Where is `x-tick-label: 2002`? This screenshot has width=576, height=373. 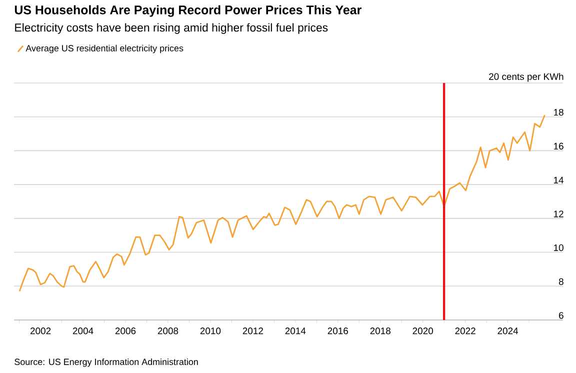 x-tick-label: 2002 is located at coordinates (40, 331).